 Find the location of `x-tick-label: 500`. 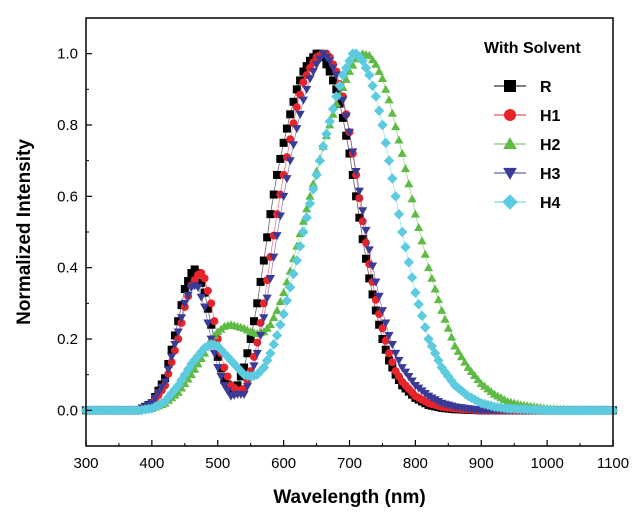

x-tick-label: 500 is located at coordinates (217, 463).